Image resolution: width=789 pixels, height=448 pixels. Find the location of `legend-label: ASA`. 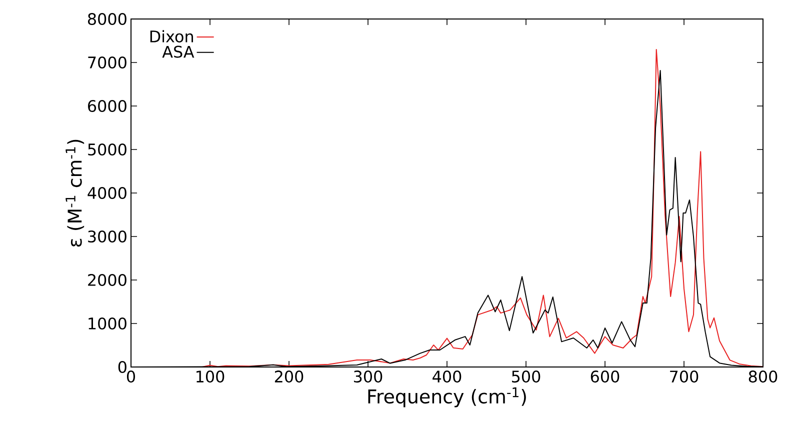

legend-label: ASA is located at coordinates (178, 52).